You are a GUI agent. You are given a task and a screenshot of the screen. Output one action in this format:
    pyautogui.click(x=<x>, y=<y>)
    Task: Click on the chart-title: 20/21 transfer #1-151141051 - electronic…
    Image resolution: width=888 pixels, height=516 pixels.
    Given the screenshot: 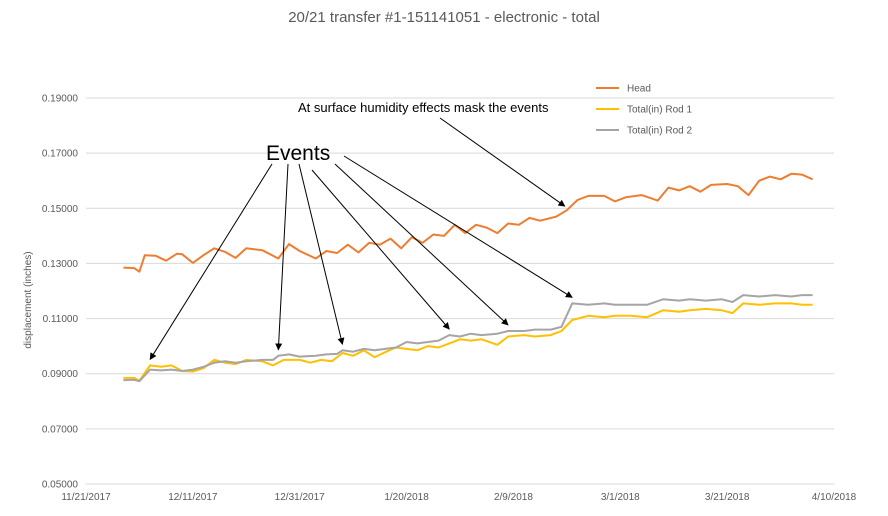 What is the action you would take?
    pyautogui.click(x=444, y=17)
    